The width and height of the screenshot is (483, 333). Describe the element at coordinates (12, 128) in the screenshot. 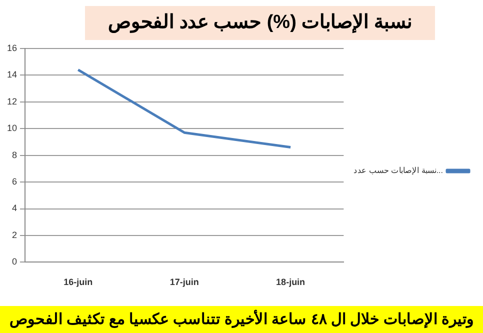

I see `y-tick-label: 10` at that location.